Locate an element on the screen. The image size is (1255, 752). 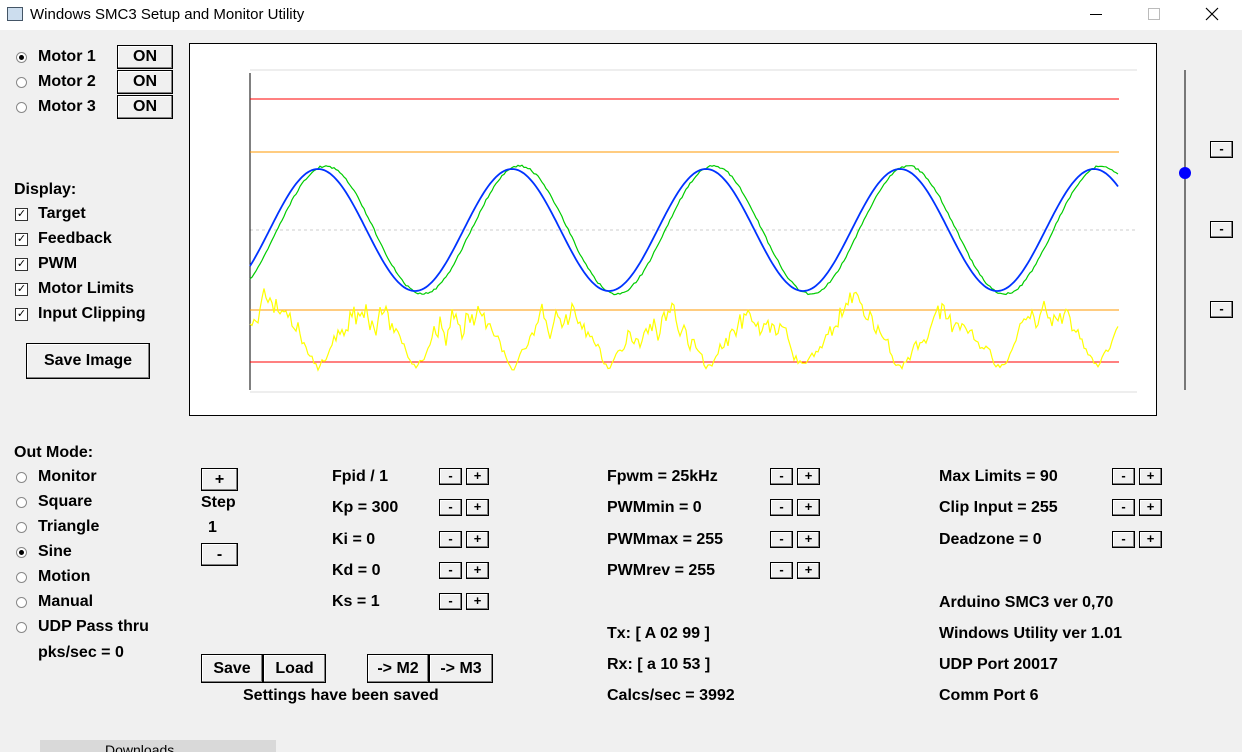
maximize is located at coordinates (1154, 14).